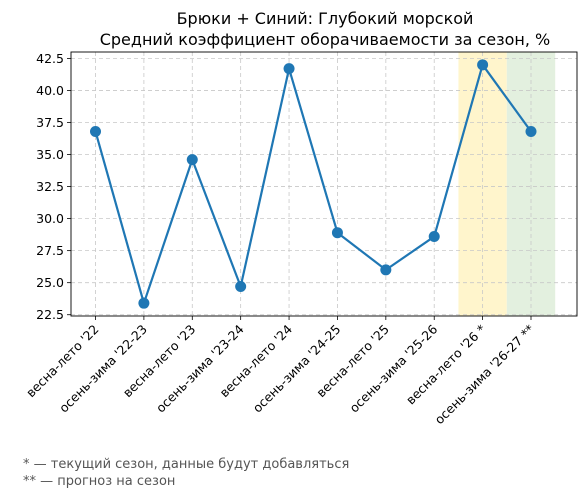  I want to click on y-tick-label: 25.0, so click(50, 282).